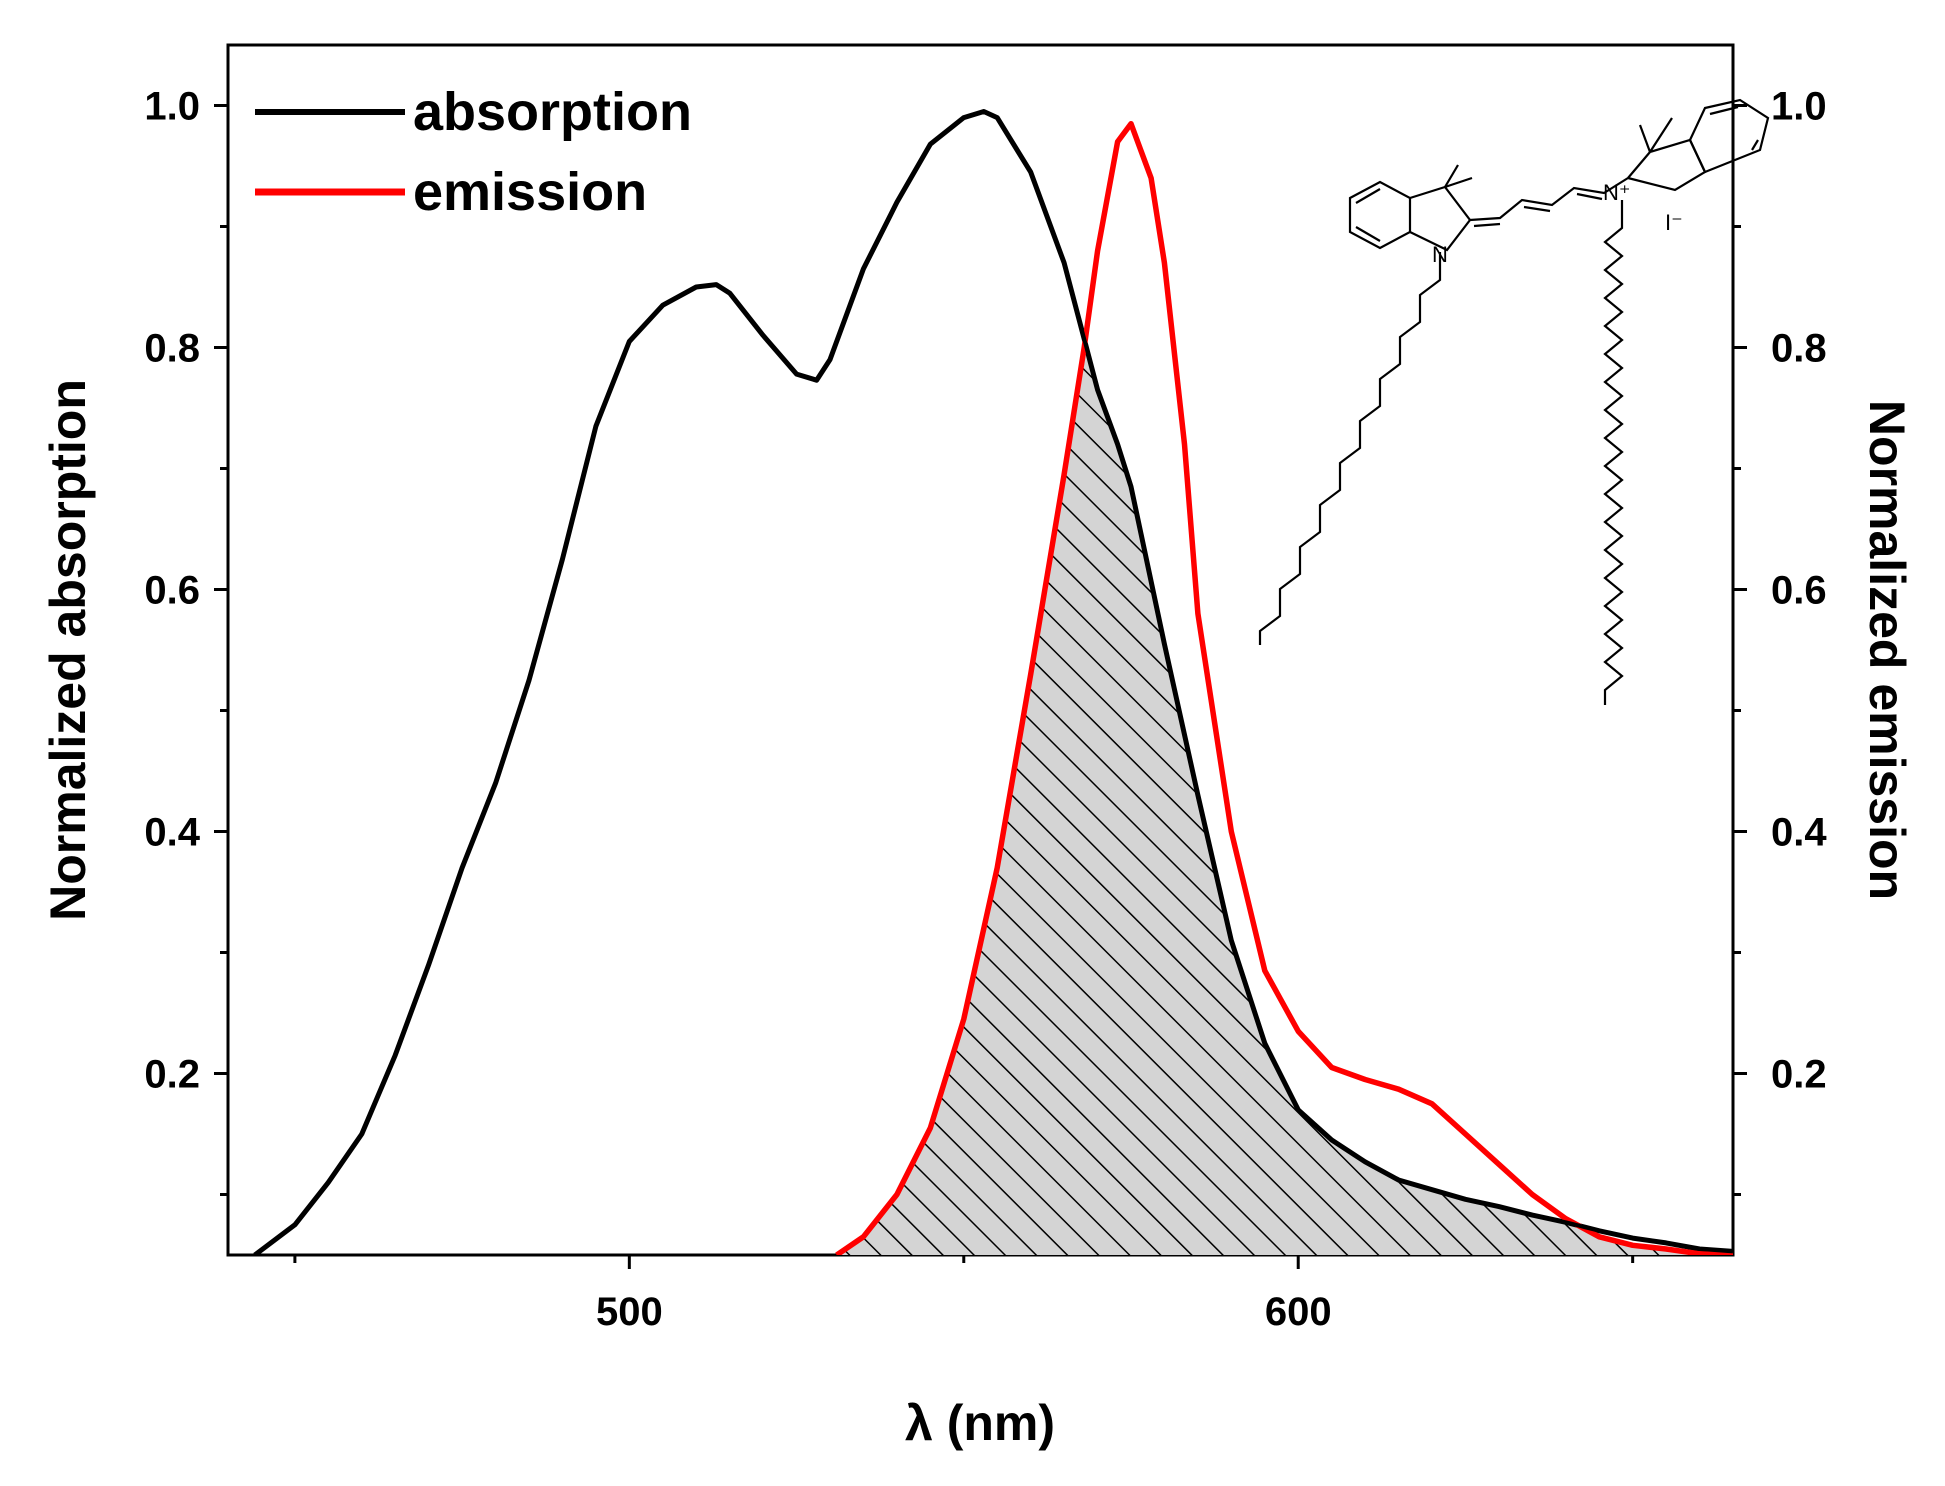 This screenshot has height=1486, width=1945. What do you see at coordinates (1298, 1312) in the screenshot?
I see `x-tick-label: 600` at bounding box center [1298, 1312].